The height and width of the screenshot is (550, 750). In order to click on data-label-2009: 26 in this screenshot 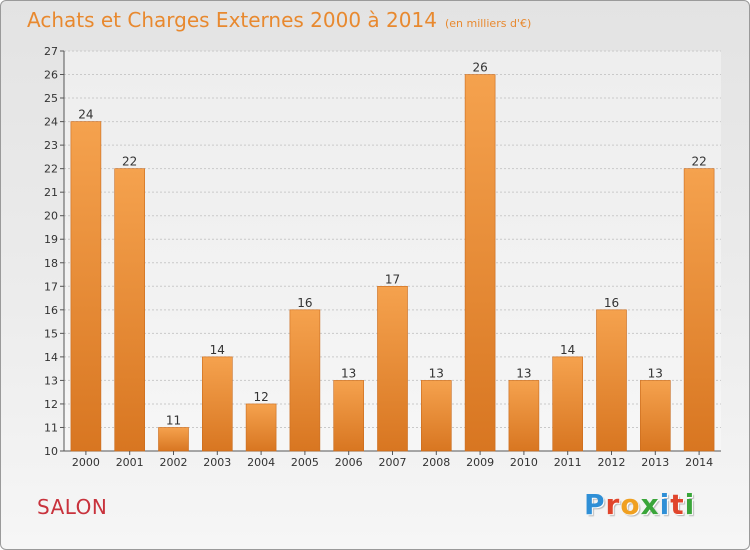, I will do `click(479, 68)`.